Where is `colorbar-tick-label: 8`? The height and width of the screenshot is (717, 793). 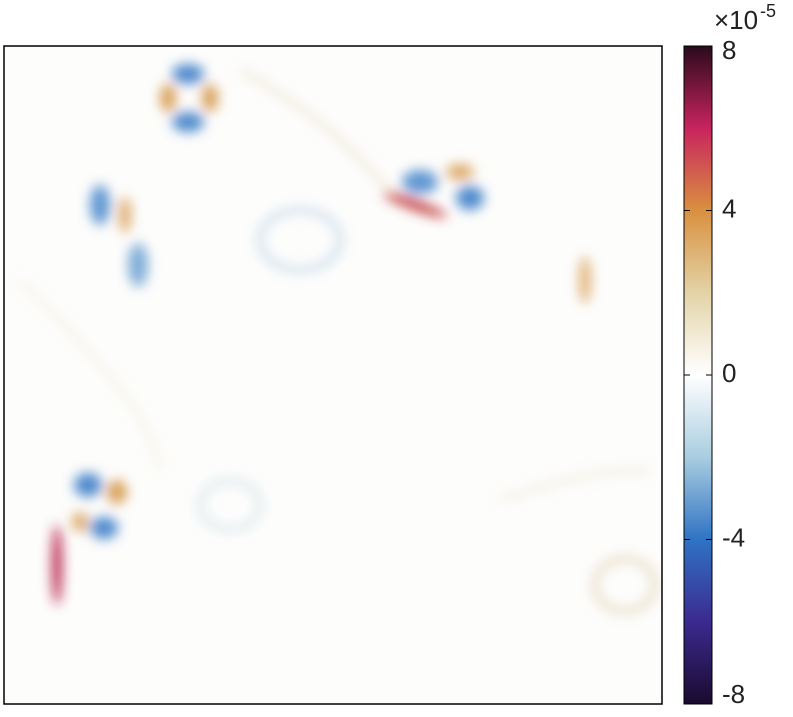 colorbar-tick-label: 8 is located at coordinates (729, 50).